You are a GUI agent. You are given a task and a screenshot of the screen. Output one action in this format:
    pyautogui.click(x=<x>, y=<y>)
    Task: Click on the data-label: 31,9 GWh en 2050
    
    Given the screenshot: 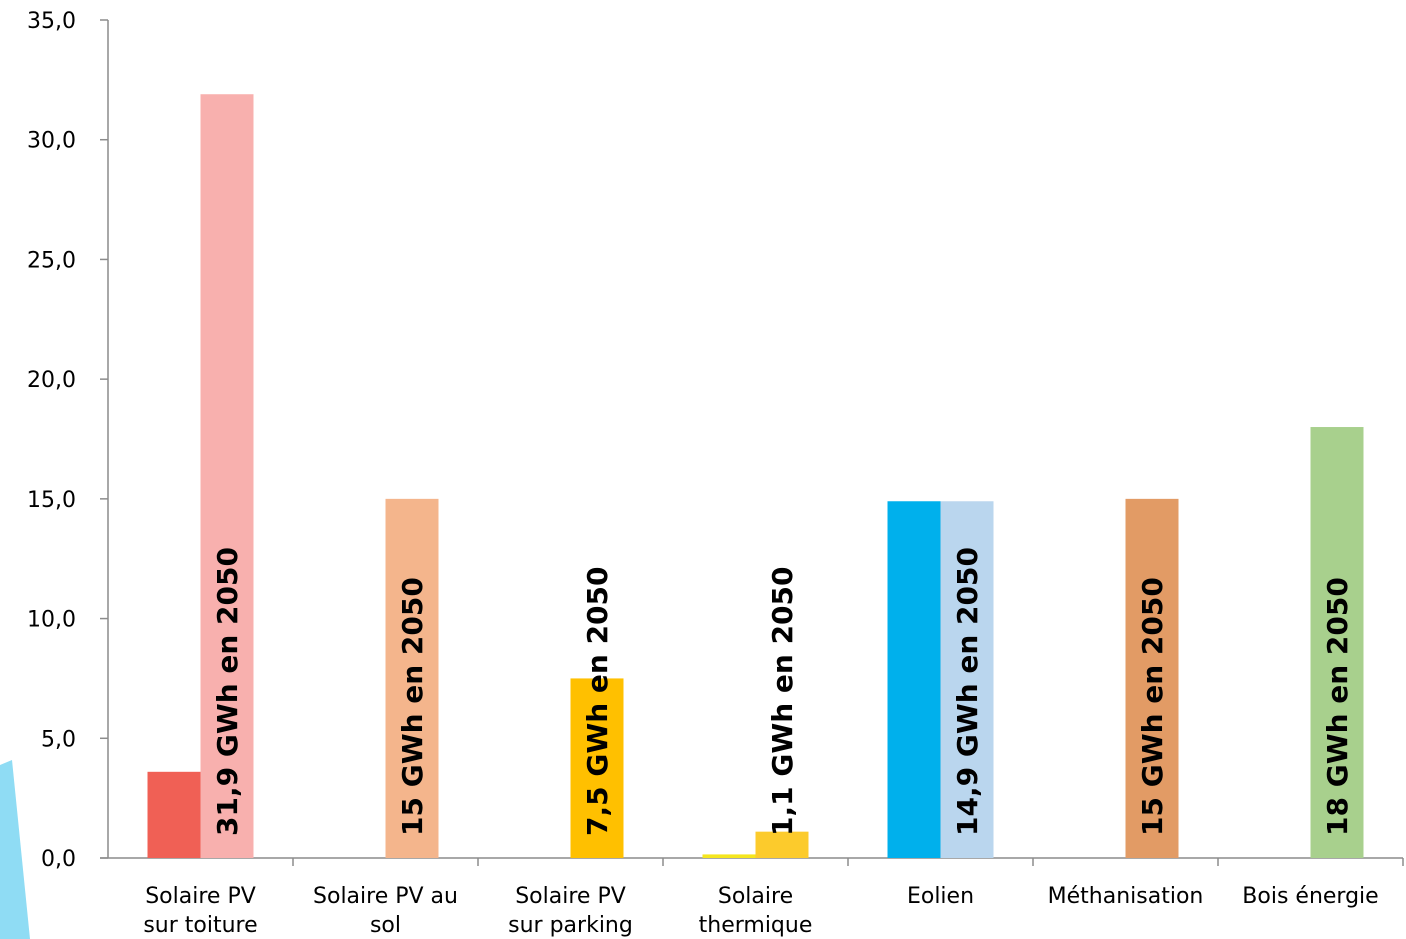 What is the action you would take?
    pyautogui.click(x=227, y=691)
    